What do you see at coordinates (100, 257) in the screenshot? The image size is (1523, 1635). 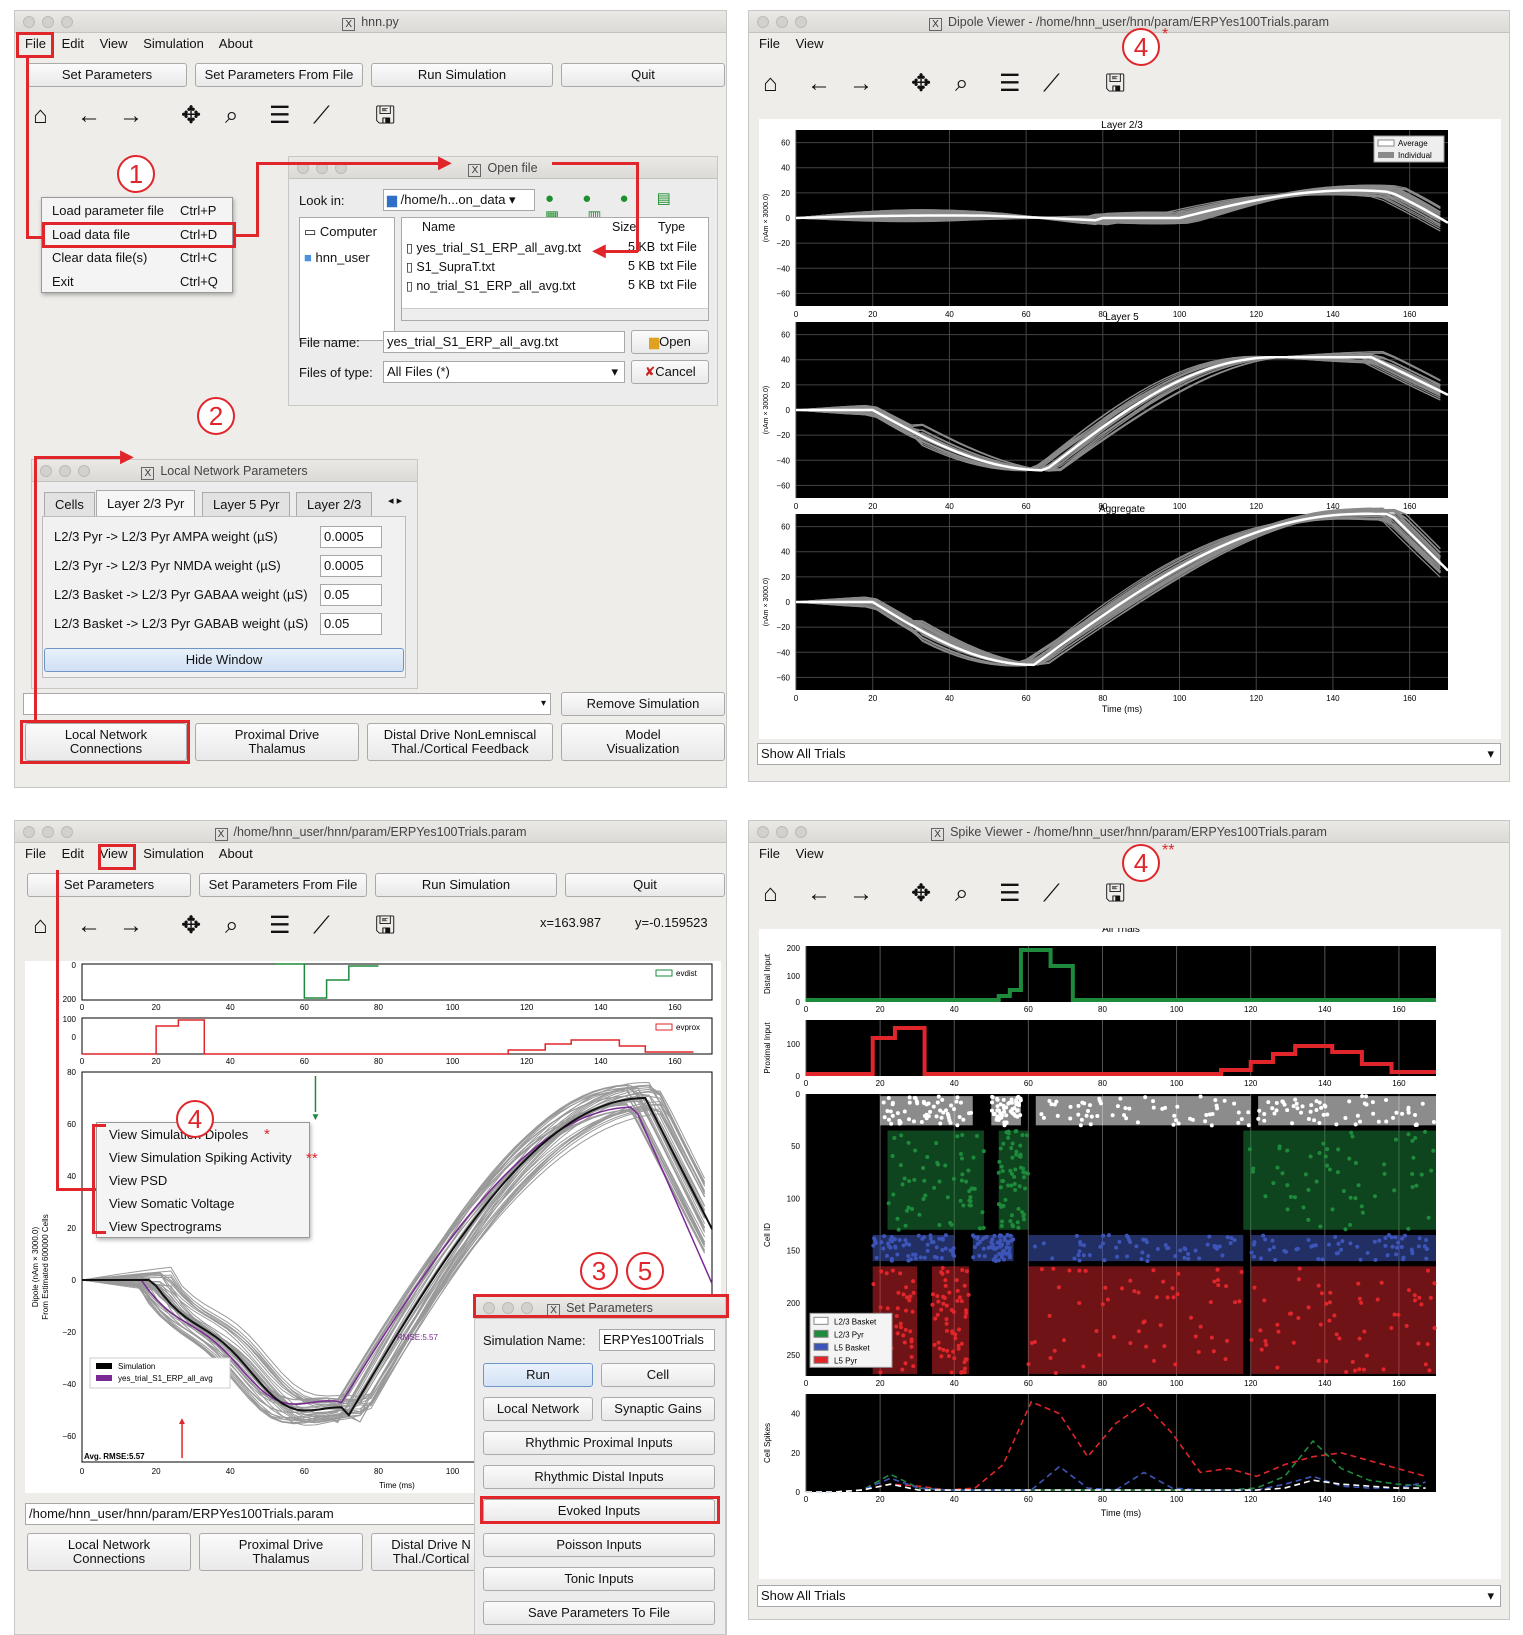 I see `menu-item-clear-data: Clear data file(s)` at bounding box center [100, 257].